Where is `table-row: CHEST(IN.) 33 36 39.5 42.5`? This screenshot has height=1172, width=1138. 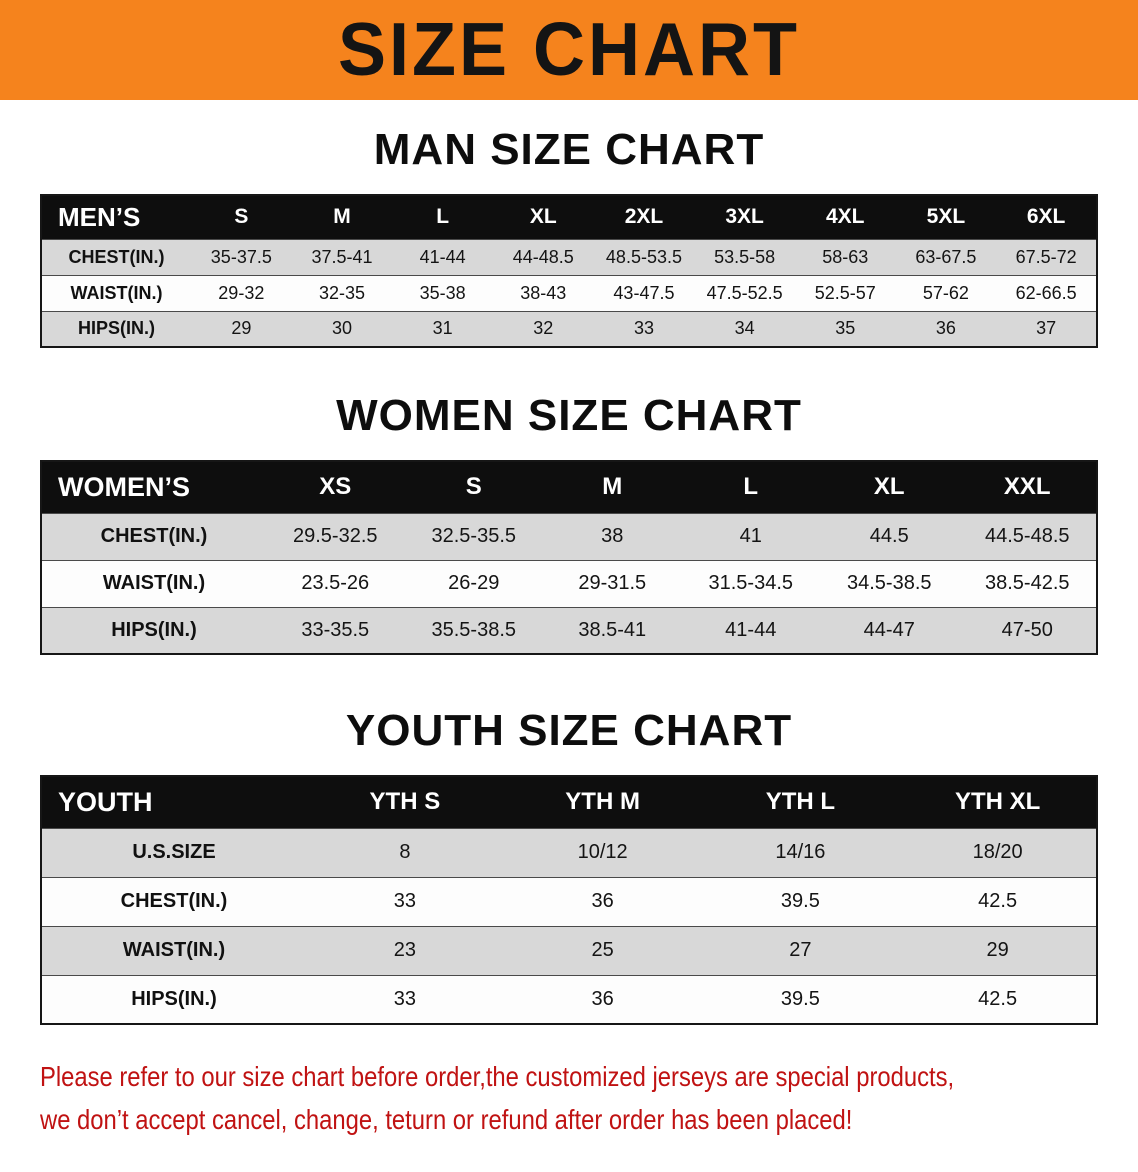
table-row: CHEST(IN.) 33 36 39.5 42.5 is located at coordinates (569, 901).